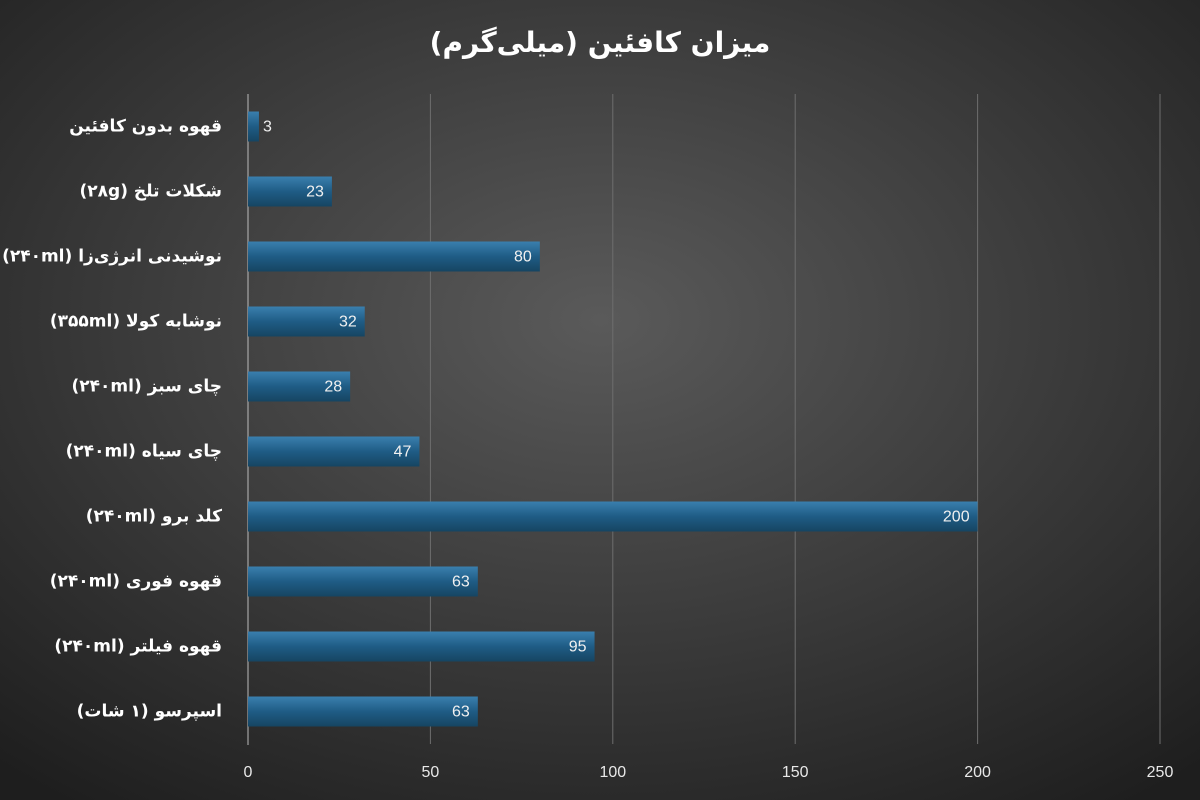 The height and width of the screenshot is (800, 1200). What do you see at coordinates (145, 127) in the screenshot?
I see `y-tick-label: قهوه بدون کافئین` at bounding box center [145, 127].